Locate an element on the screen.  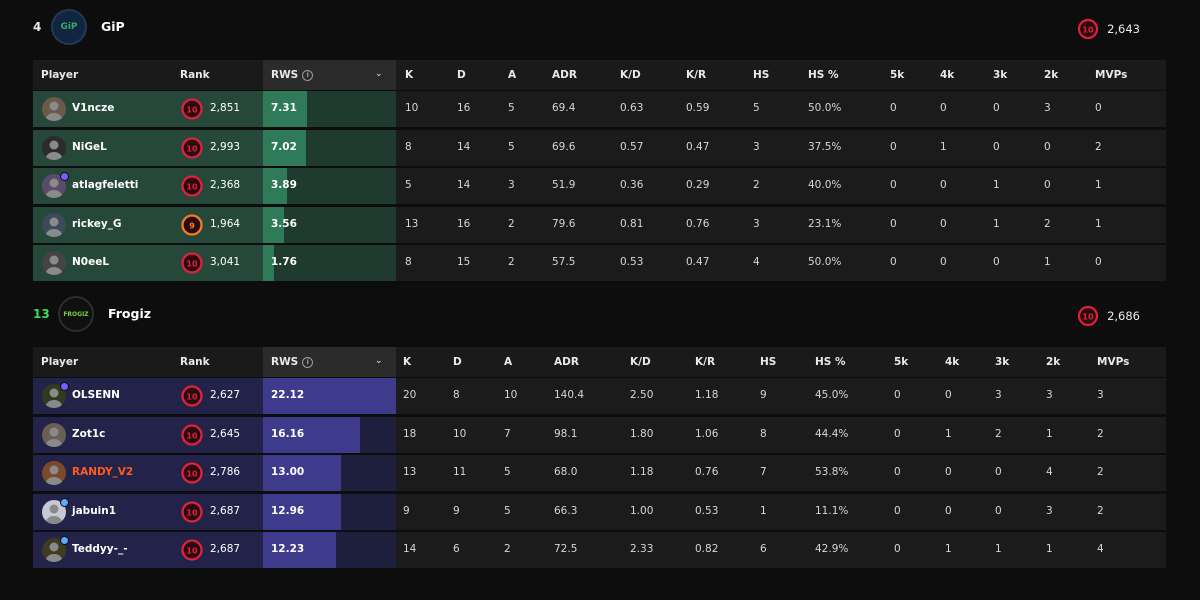
team-logo-text: GiP is located at coordinates (69, 27).